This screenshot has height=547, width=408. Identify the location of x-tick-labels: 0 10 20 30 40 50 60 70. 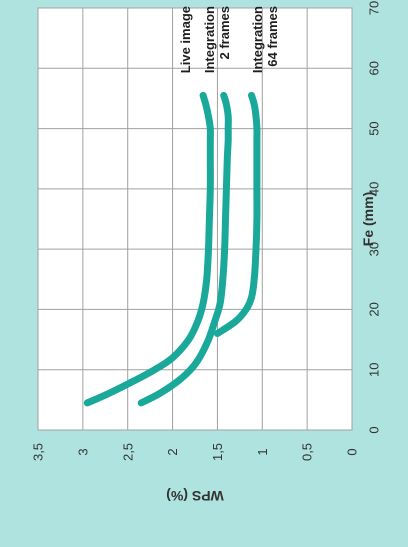
(374, 217).